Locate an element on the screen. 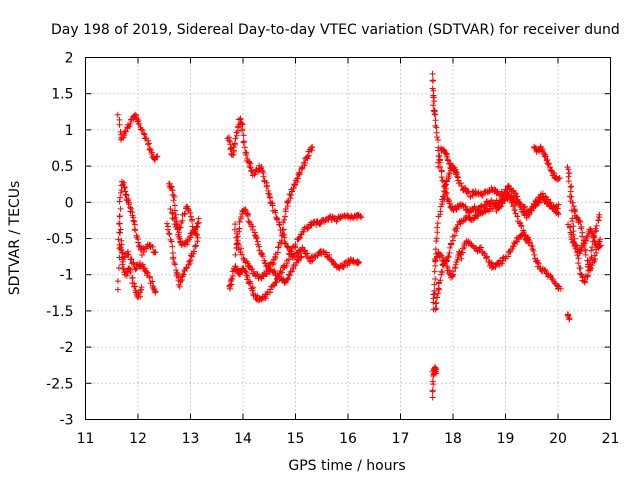  y-tick-label: -0.5 is located at coordinates (59, 240).